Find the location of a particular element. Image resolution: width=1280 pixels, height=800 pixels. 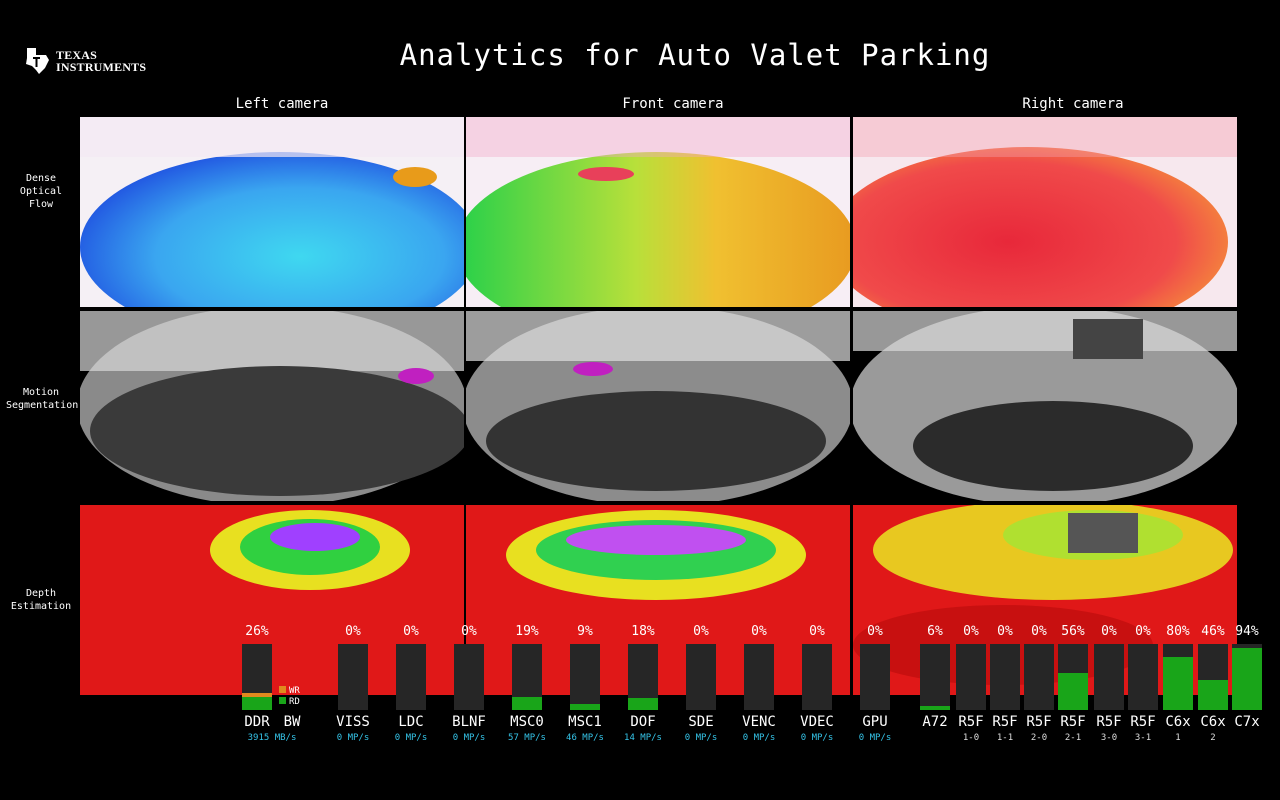

c7x-percent: 94% is located at coordinates (1247, 631).